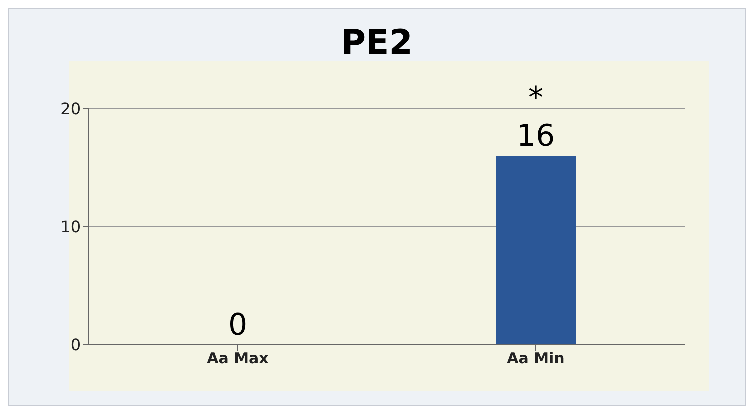 The image size is (752, 412). Describe the element at coordinates (536, 359) in the screenshot. I see `x-tick-label: Aa Min` at that location.